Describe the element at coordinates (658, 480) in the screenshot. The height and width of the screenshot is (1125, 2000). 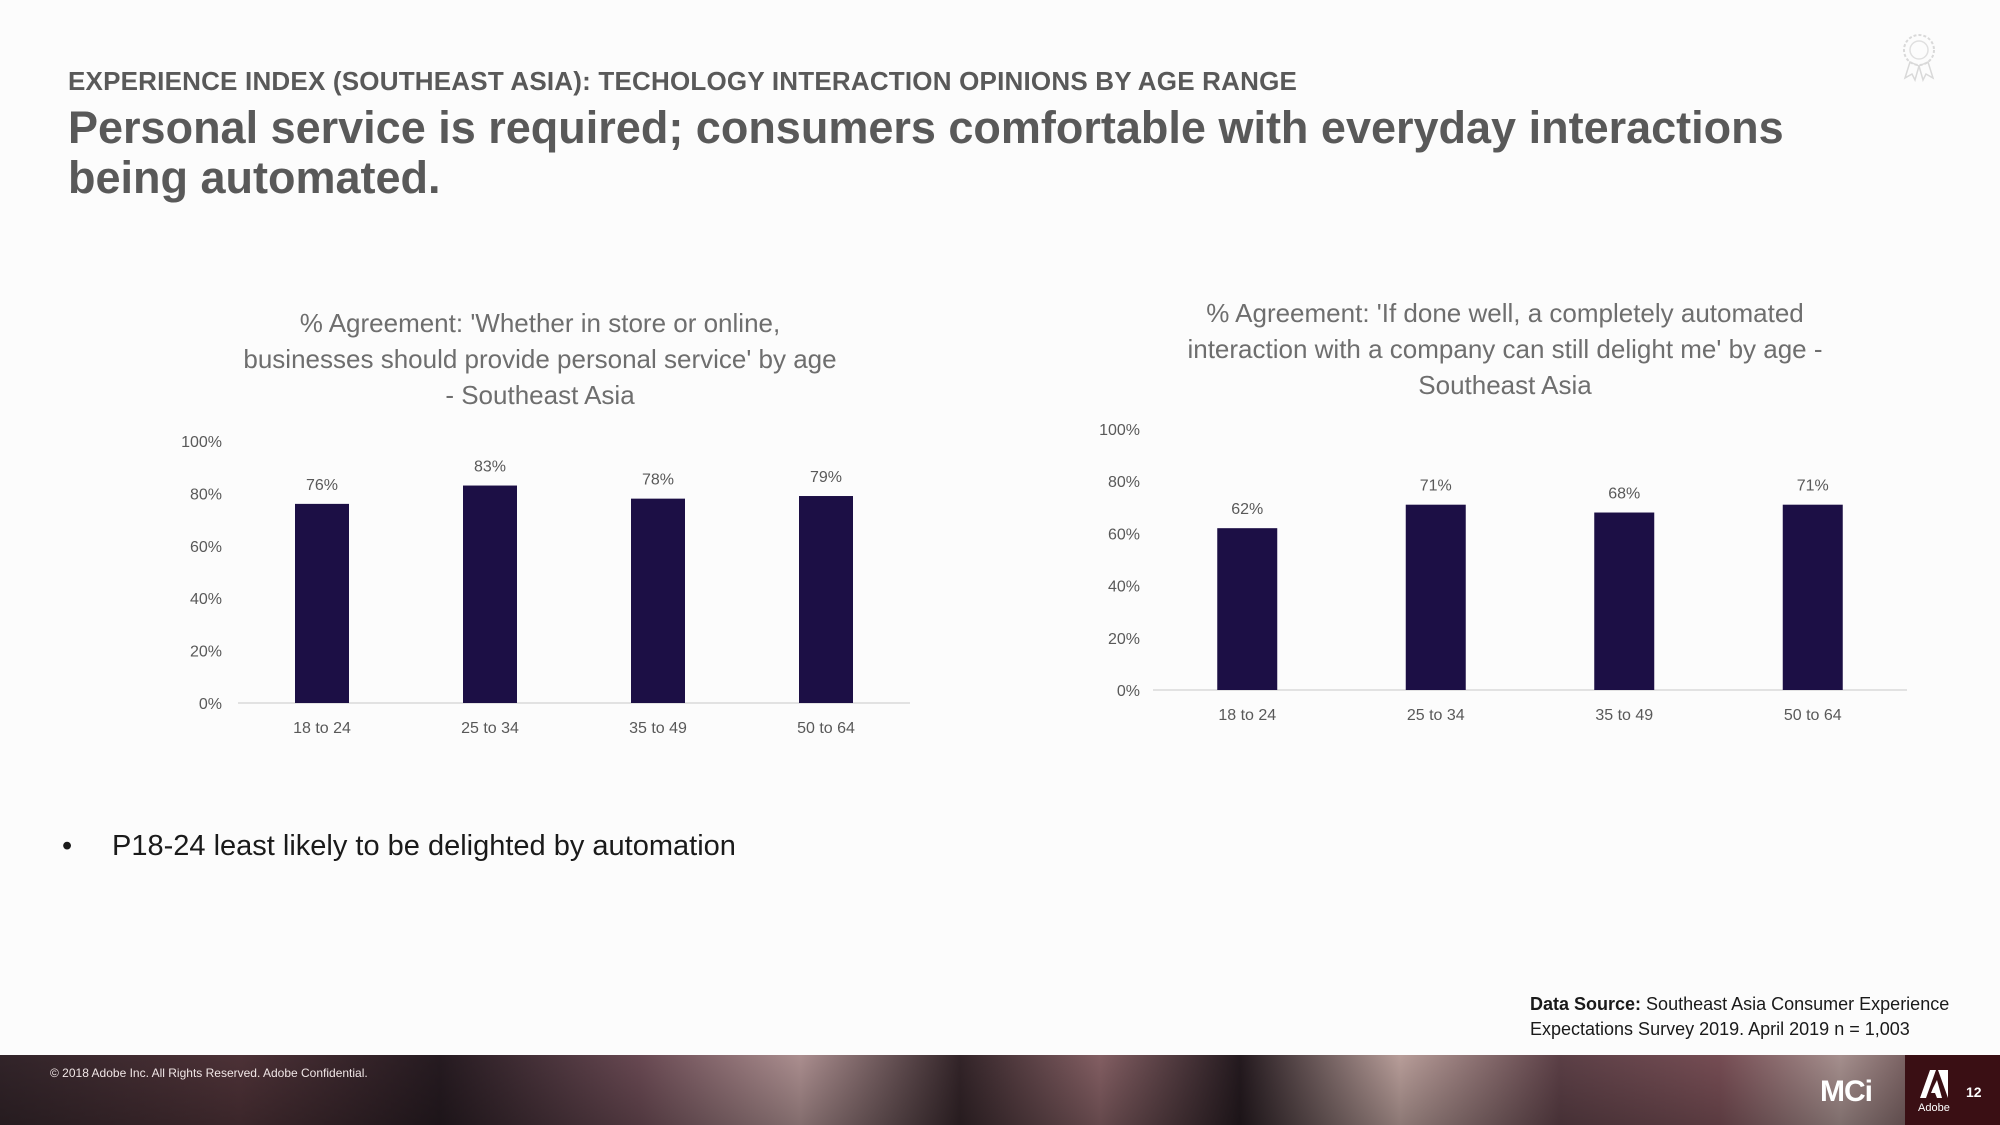
I see `data-label: 78%` at that location.